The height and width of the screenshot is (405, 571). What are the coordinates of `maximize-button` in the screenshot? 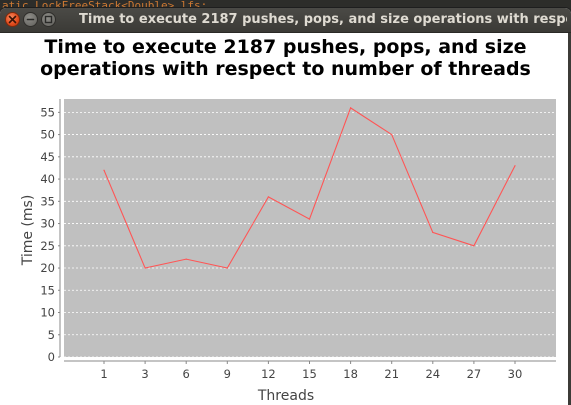 It's located at (48, 19).